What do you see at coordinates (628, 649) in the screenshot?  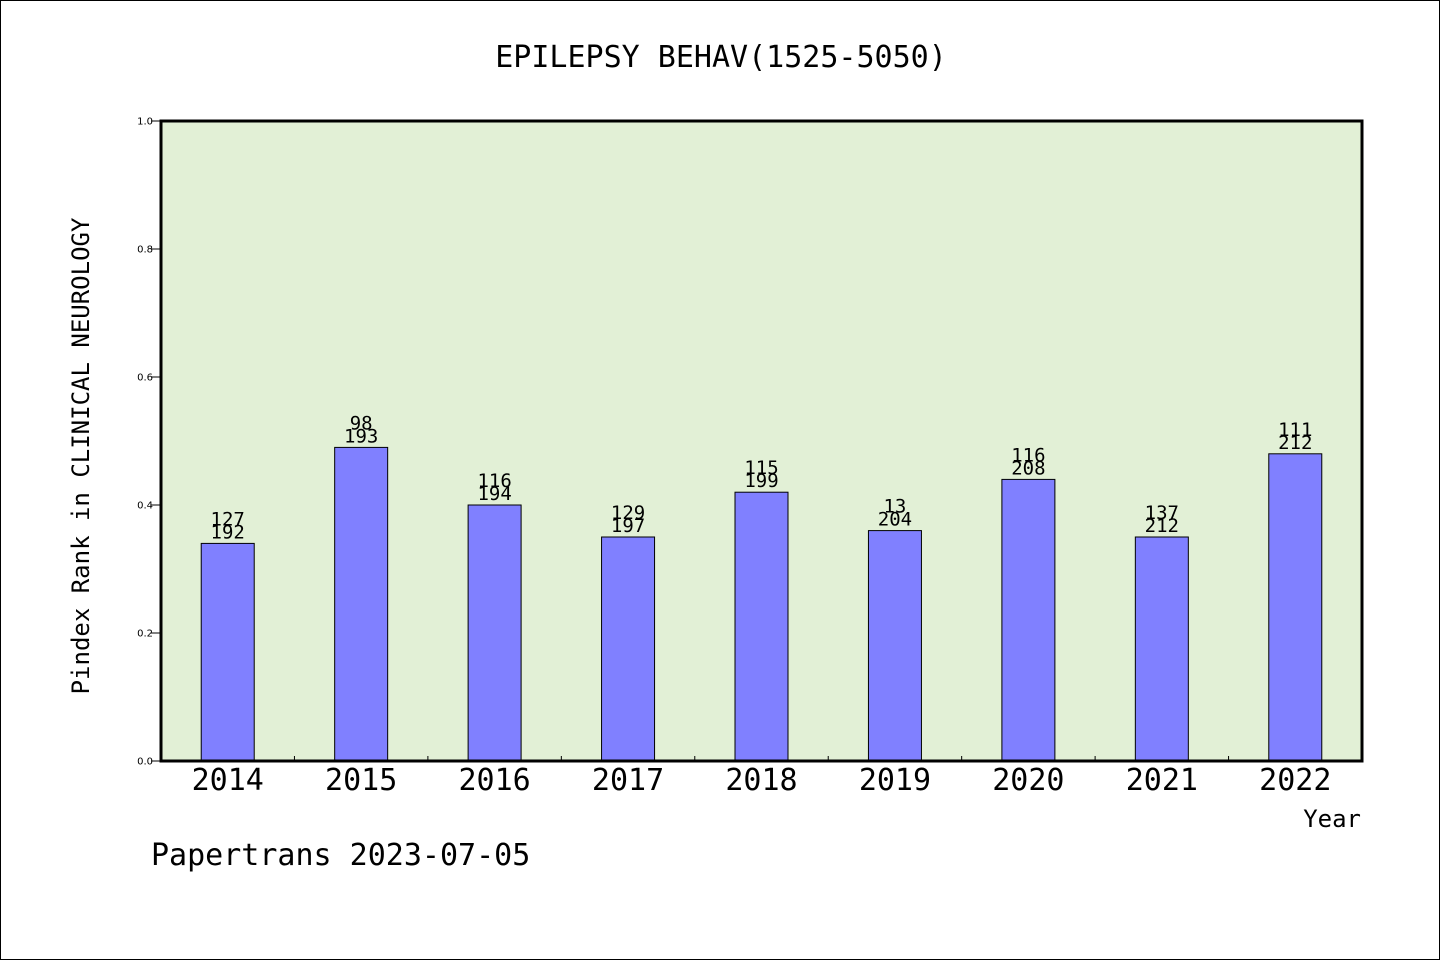 I see `bar-2017` at bounding box center [628, 649].